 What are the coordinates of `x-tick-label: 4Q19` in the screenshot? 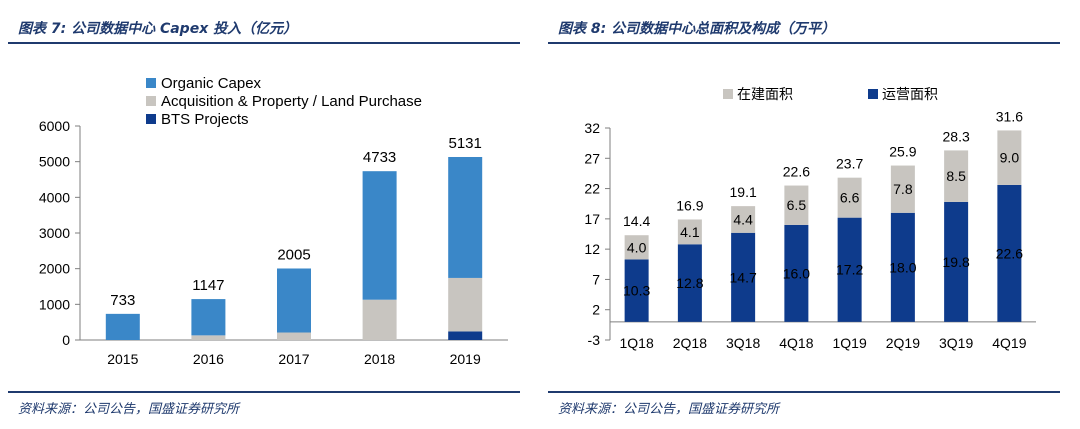 It's located at (1009, 343).